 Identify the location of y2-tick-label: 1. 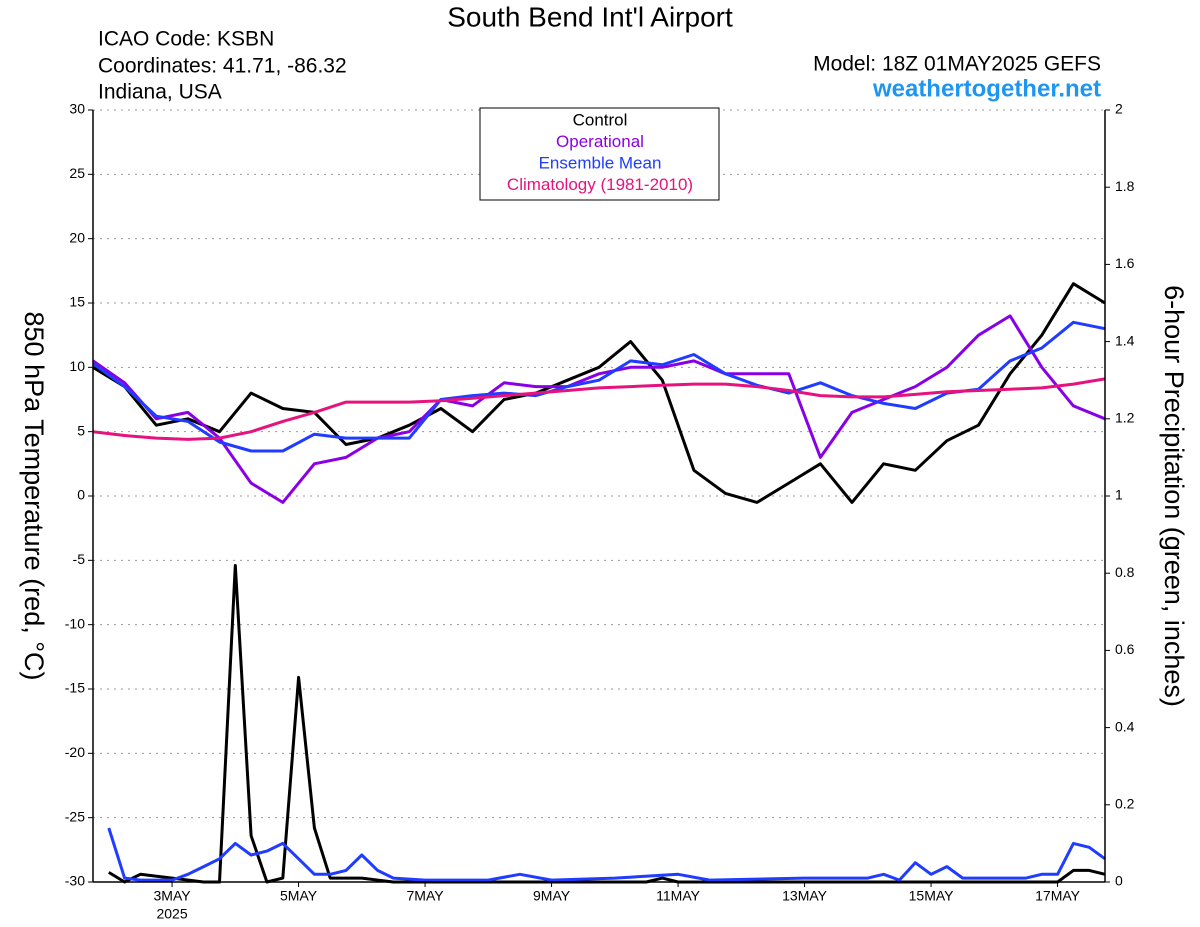
(1119, 495).